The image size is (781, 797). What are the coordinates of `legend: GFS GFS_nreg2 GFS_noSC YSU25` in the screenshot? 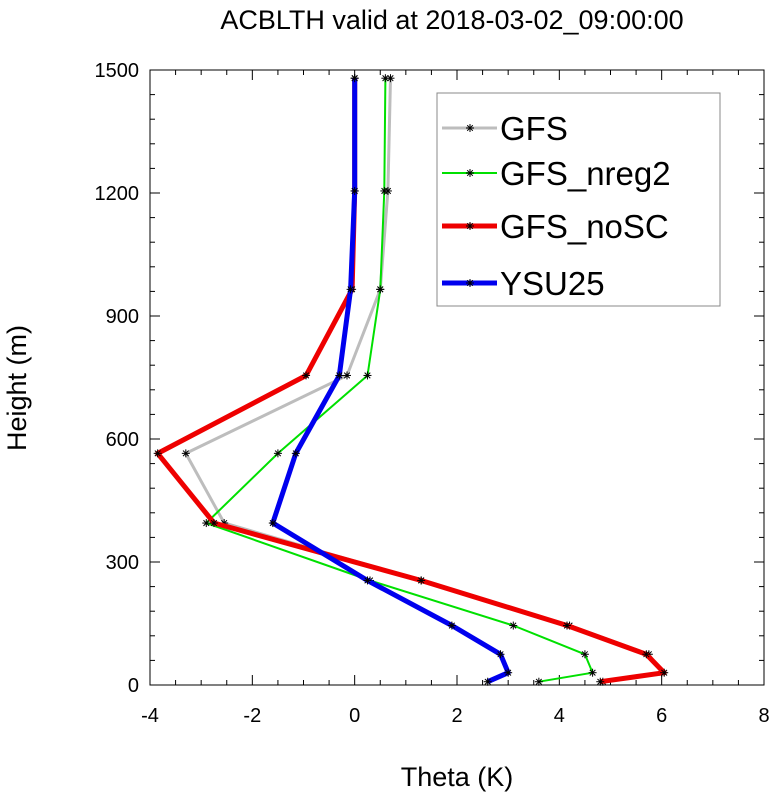 It's located at (578, 199).